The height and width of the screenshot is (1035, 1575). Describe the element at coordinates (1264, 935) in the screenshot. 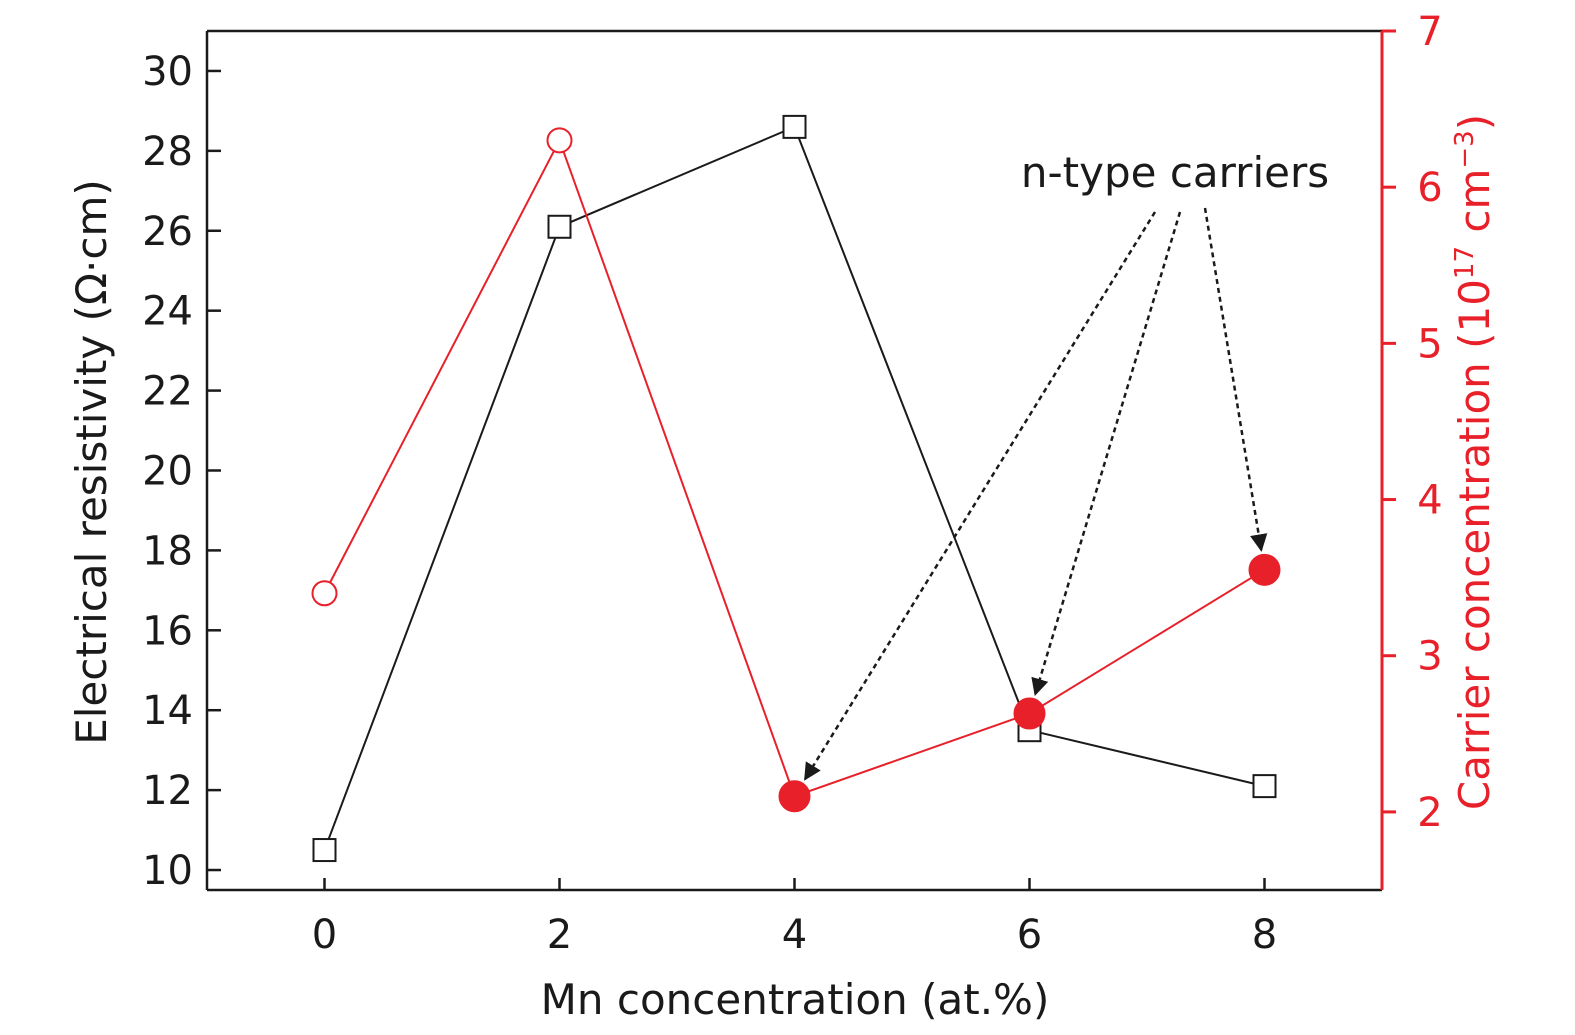

I see `x-tick-label: 8` at that location.